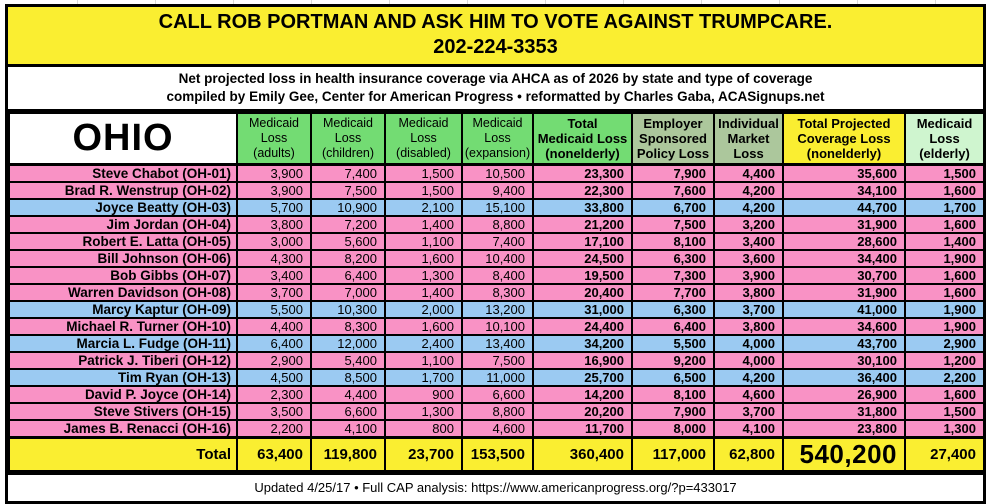 Image resolution: width=991 pixels, height=504 pixels. What do you see at coordinates (844, 360) in the screenshot?
I see `value-cell-total-projected: 30,100` at bounding box center [844, 360].